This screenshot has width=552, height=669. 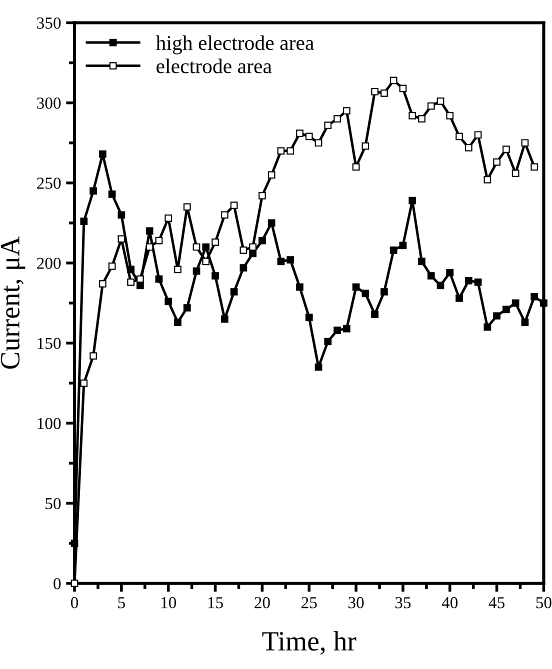 What do you see at coordinates (49, 263) in the screenshot?
I see `y-tick-label: 200` at bounding box center [49, 263].